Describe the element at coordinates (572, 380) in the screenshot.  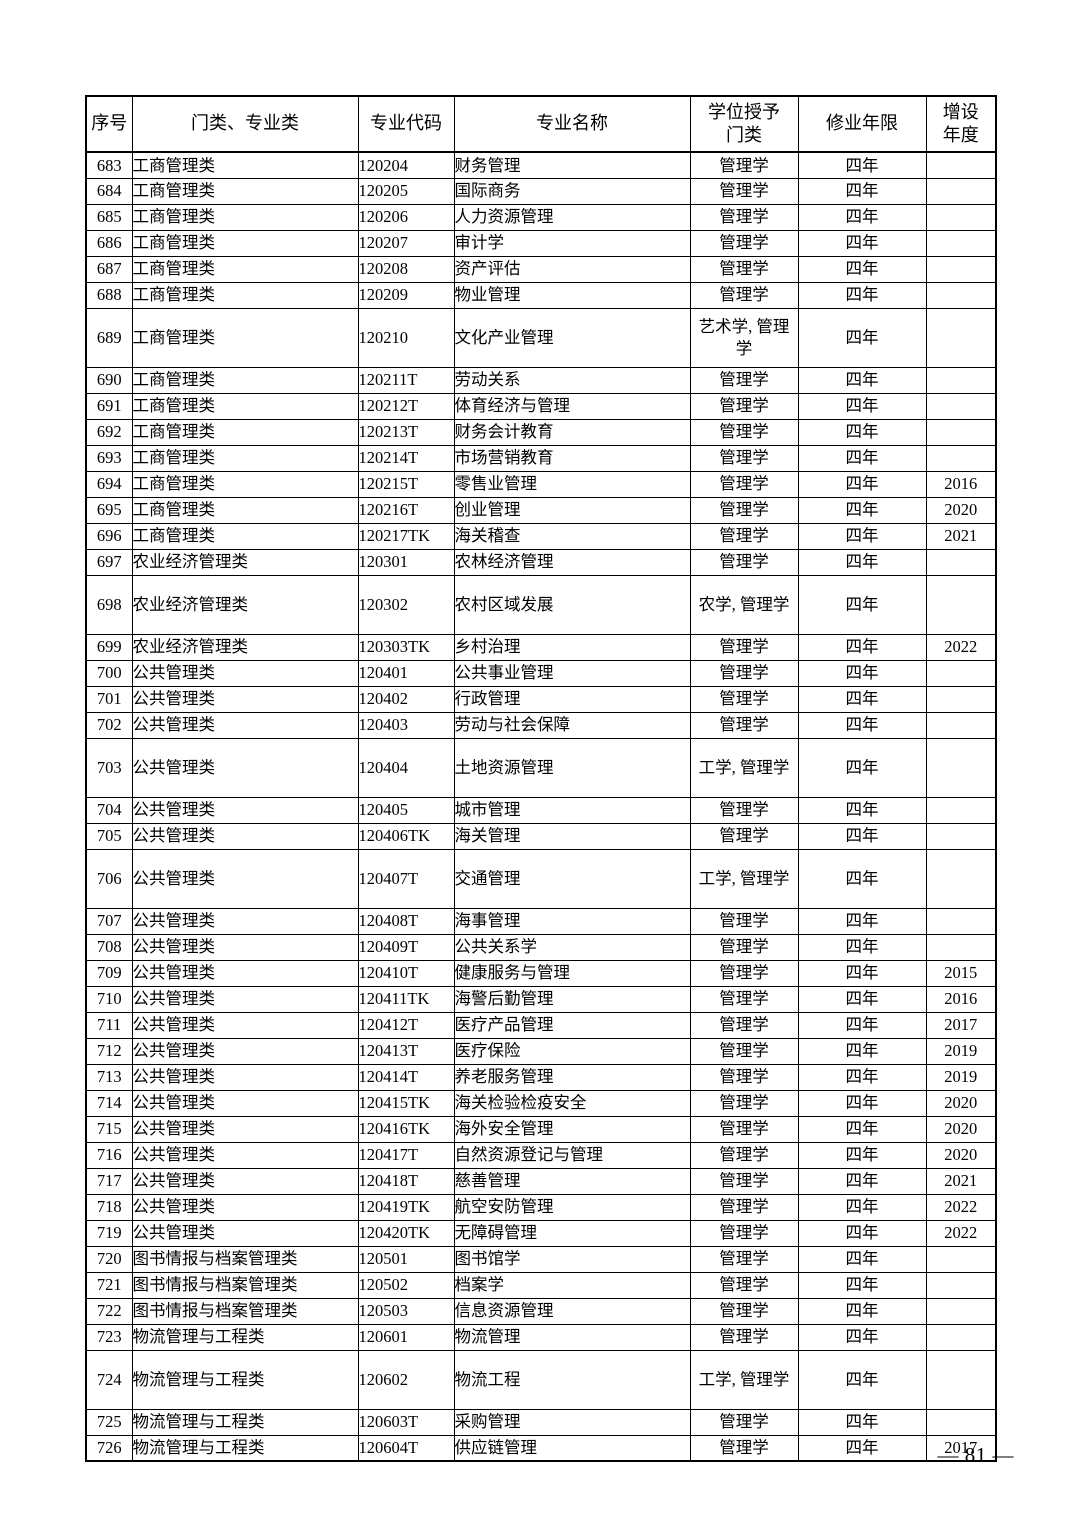
I see `cell-major-name: 劳动关系` at that location.